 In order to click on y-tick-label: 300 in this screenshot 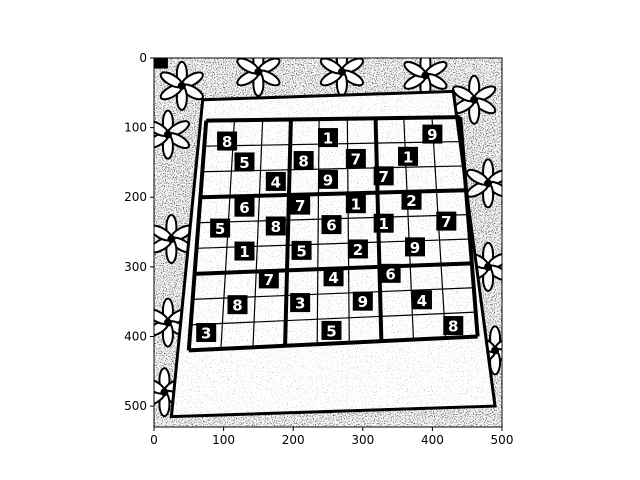, I will do `click(135, 267)`.